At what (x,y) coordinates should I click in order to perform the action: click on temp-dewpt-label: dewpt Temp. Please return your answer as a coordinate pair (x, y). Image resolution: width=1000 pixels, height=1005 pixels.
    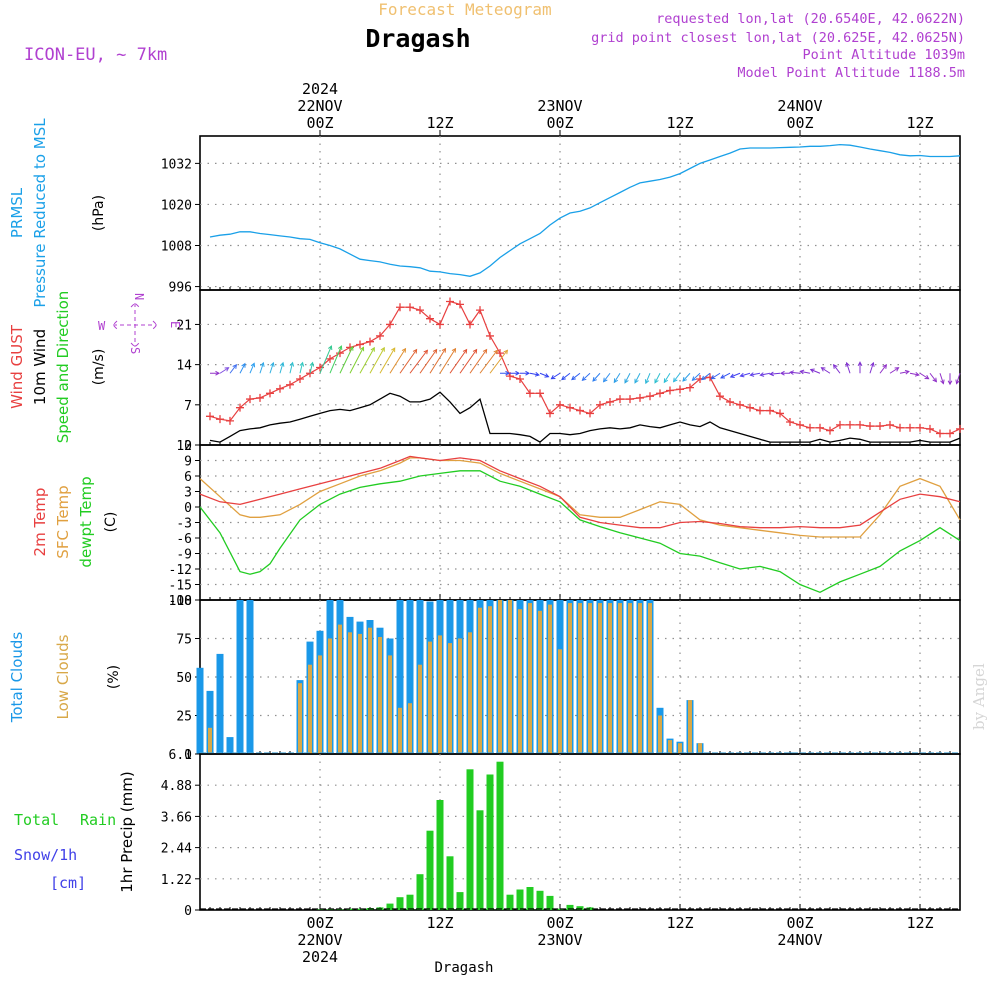
    Looking at the image, I should click on (86, 521).